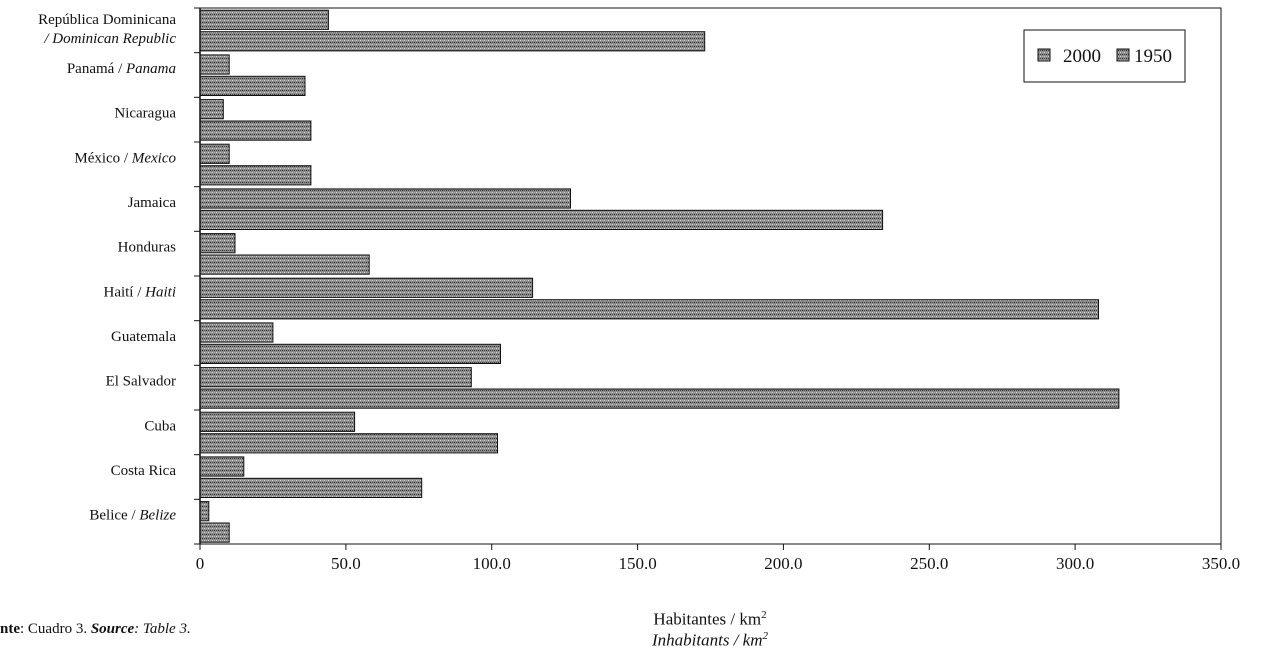 The image size is (1265, 656). I want to click on category-label-5: Honduras, so click(147, 248).